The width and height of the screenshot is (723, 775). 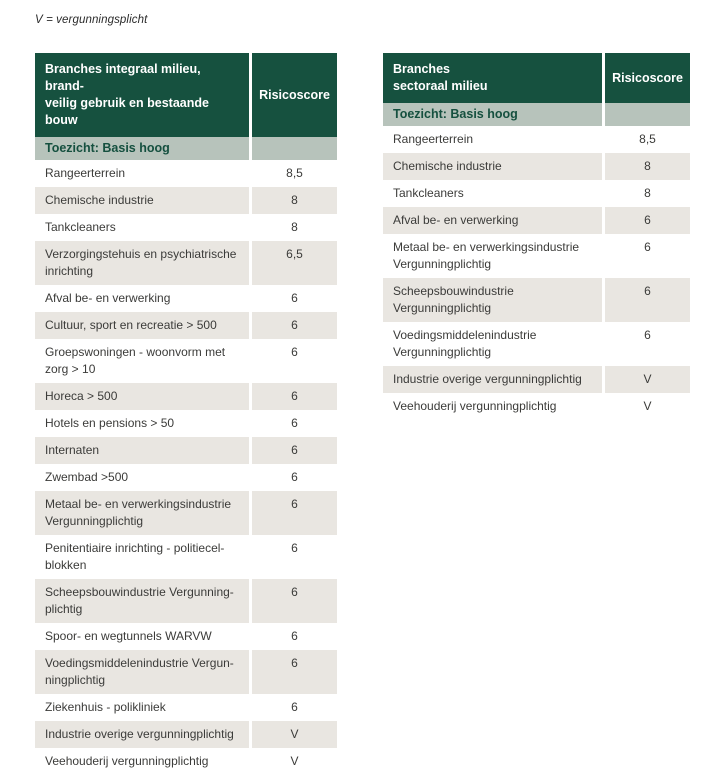 What do you see at coordinates (186, 707) in the screenshot?
I see `table-row: Ziekenhuis - polikliniek 6` at bounding box center [186, 707].